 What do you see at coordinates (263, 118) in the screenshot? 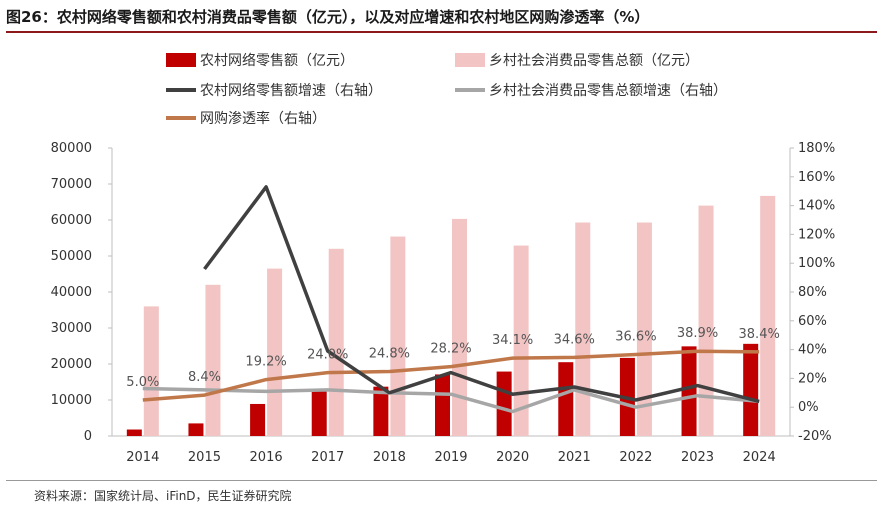
I see `legend-label: 网购渗透率（右轴）` at bounding box center [263, 118].